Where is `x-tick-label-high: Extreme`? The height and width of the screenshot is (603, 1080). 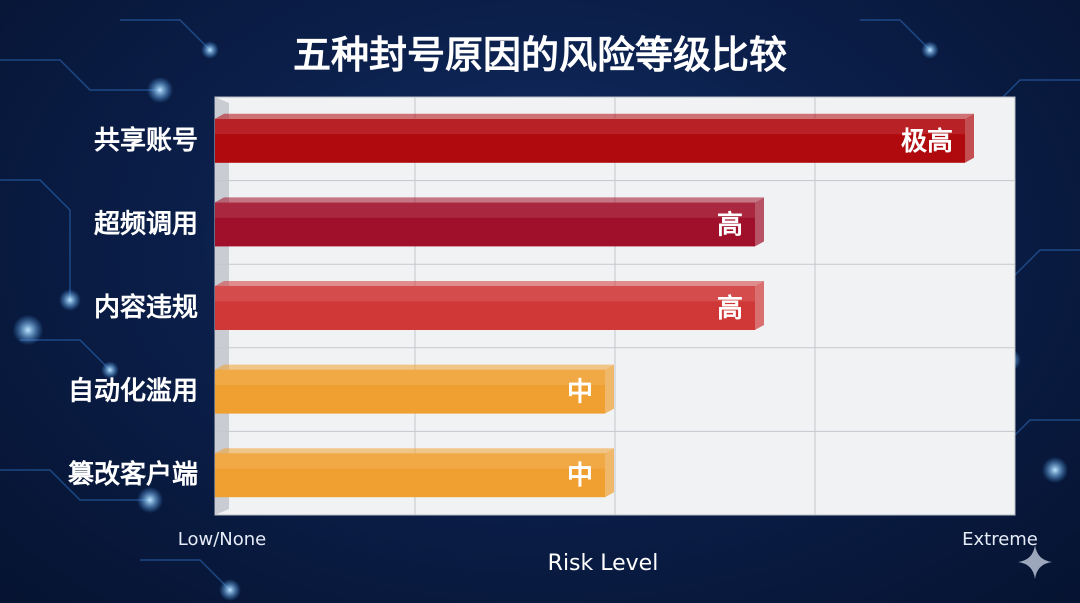
x-tick-label-high: Extreme is located at coordinates (1000, 539).